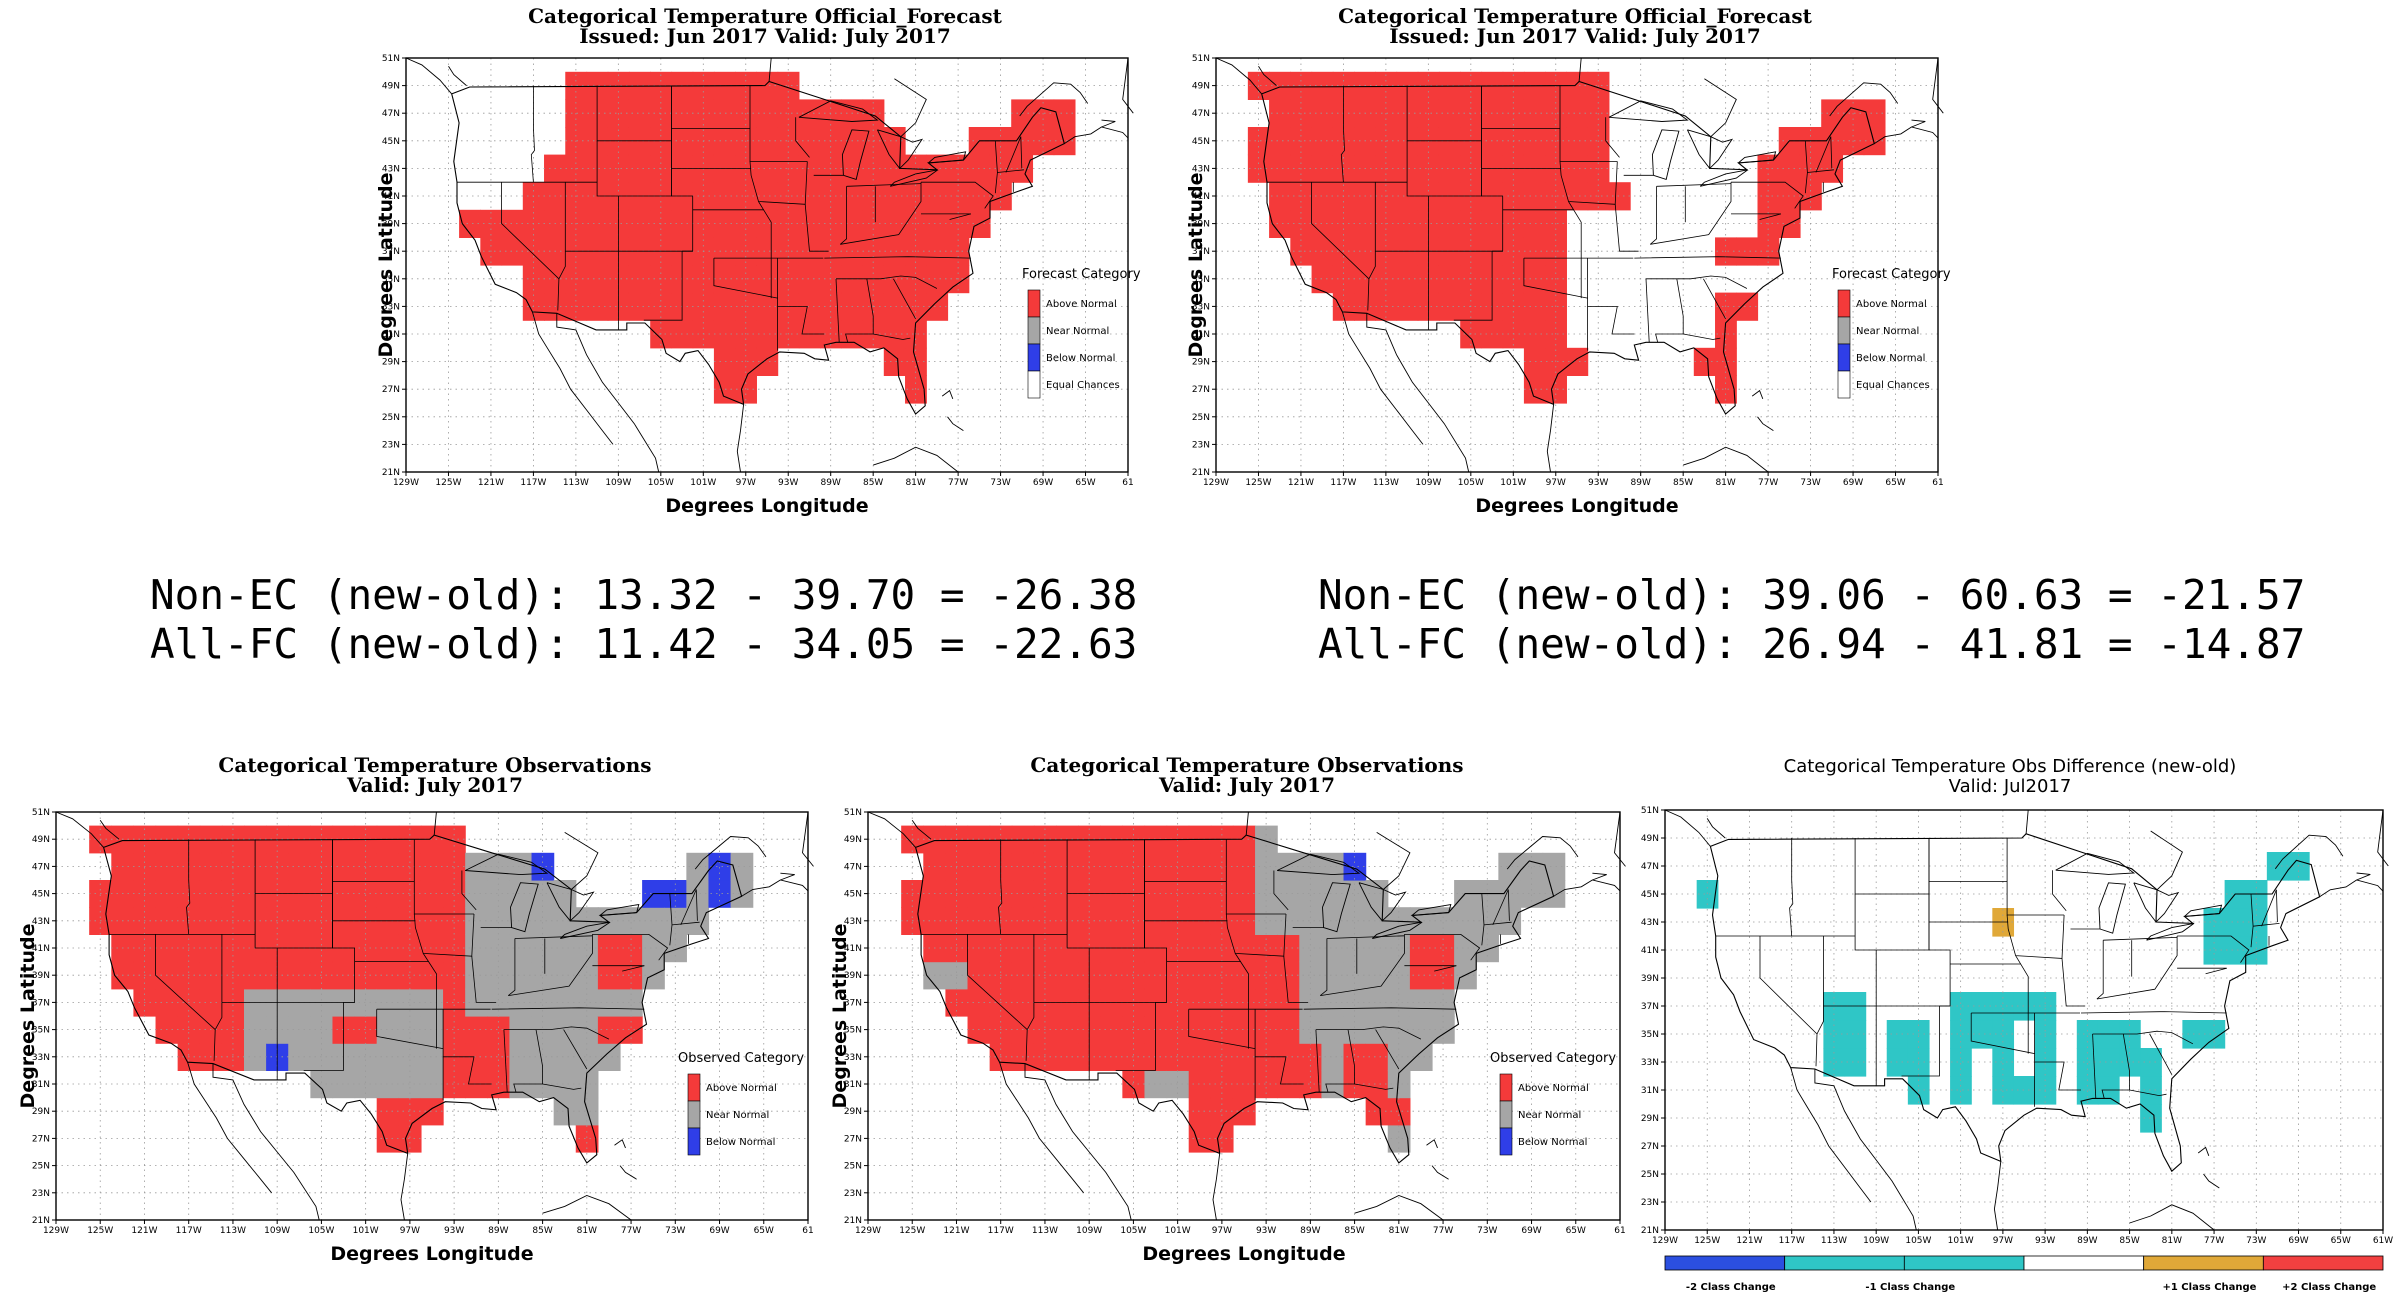 This screenshot has width=2400, height=1306. What do you see at coordinates (2323, 1263) in the screenshot?
I see `legend-bar-plus2` at bounding box center [2323, 1263].